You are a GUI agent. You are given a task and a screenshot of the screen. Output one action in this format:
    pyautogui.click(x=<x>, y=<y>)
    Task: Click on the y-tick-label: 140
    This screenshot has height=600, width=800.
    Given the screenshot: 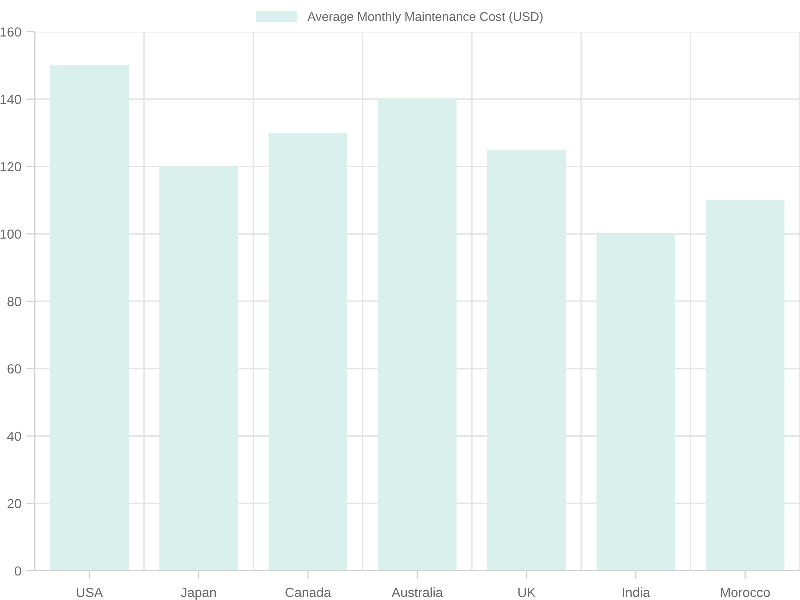 What is the action you would take?
    pyautogui.click(x=11, y=99)
    